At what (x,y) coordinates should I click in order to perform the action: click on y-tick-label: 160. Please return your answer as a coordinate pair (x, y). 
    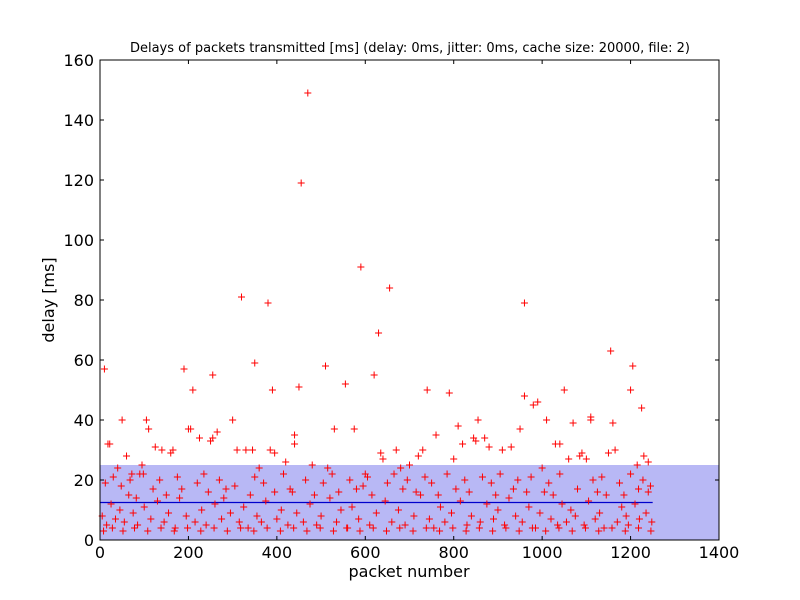
    Looking at the image, I should click on (78, 60).